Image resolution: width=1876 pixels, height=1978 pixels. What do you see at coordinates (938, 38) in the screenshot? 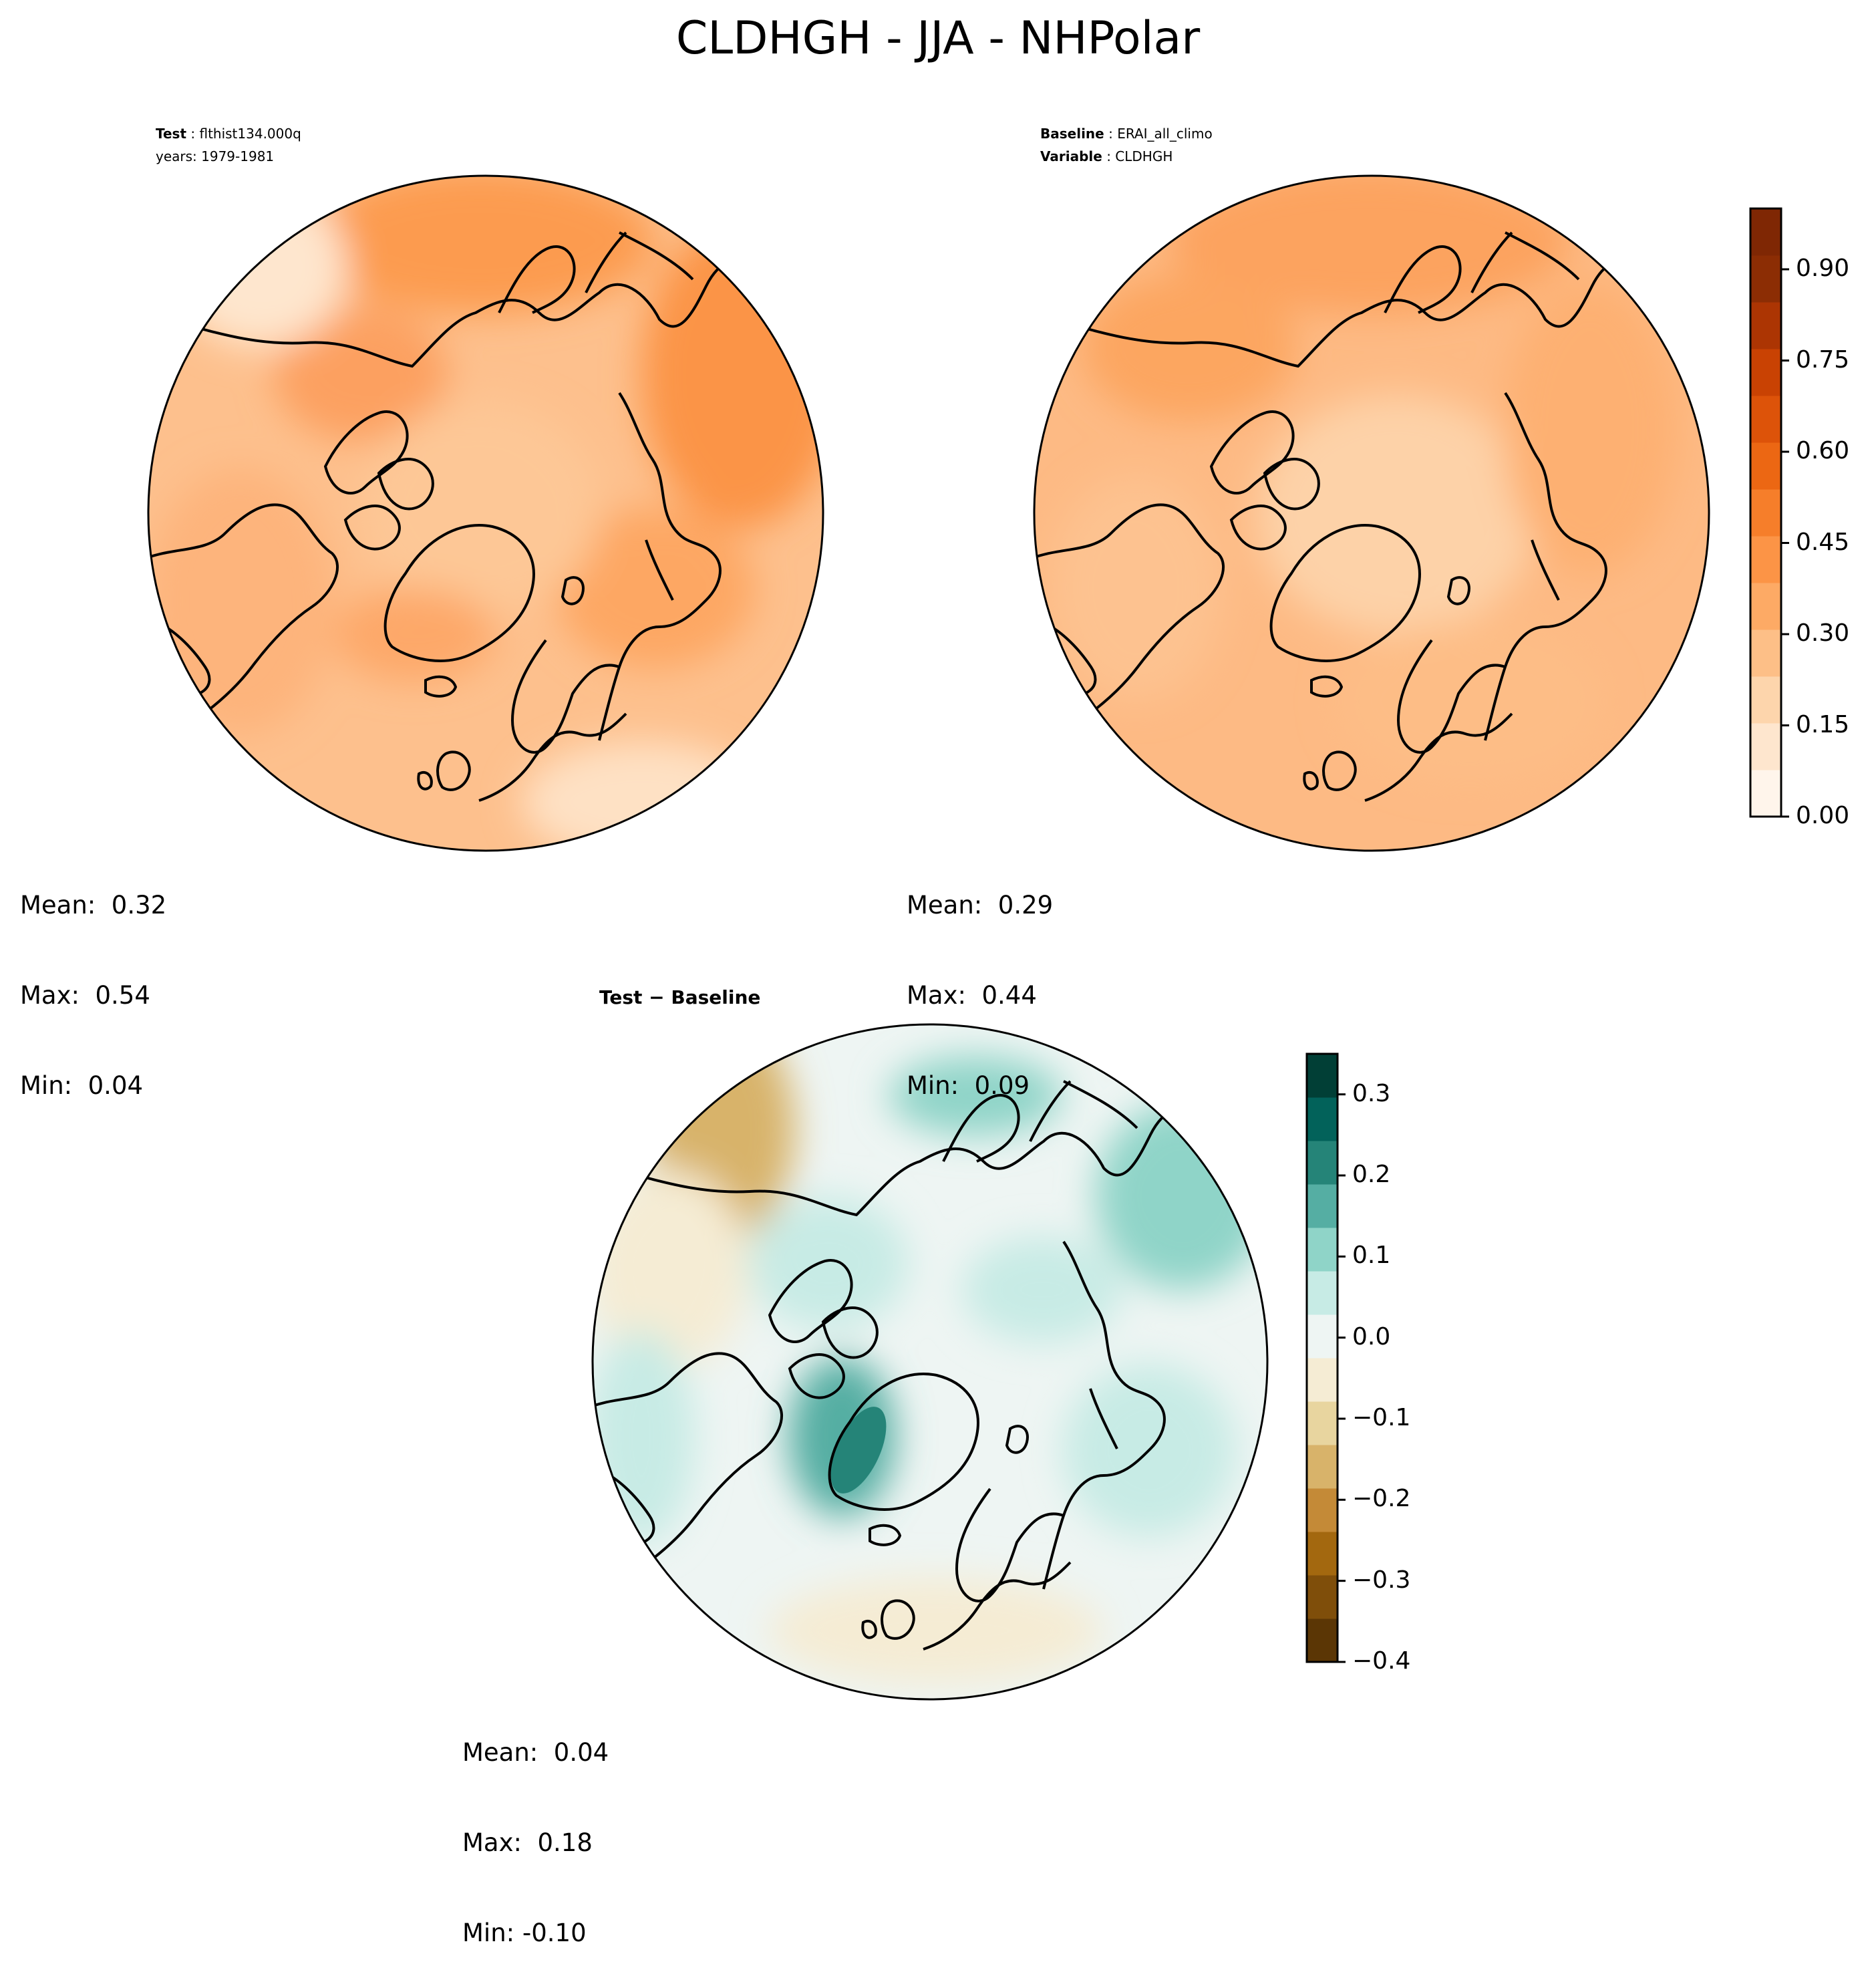
I see `figure-title: CLDHGH - JJA - NHPolar` at bounding box center [938, 38].